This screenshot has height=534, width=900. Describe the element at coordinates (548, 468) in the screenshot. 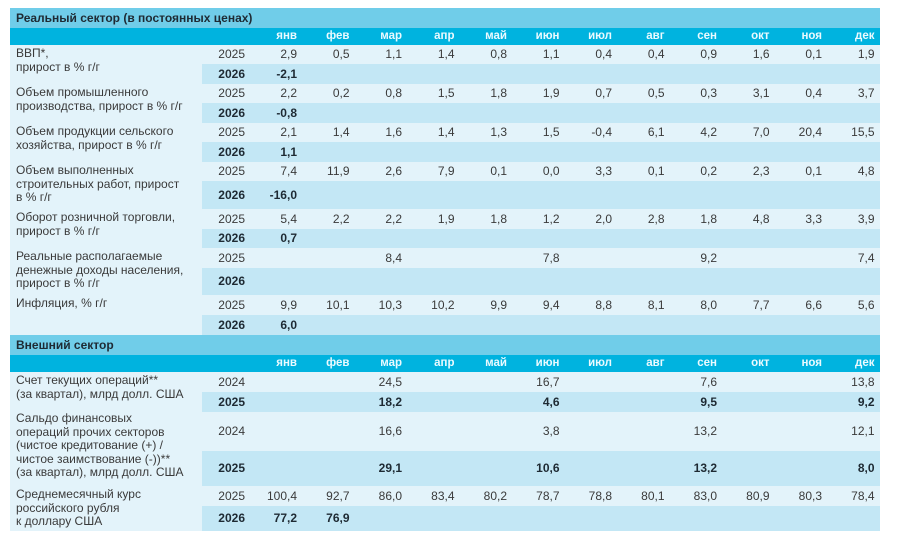

I see `value-cell: 10,6` at that location.